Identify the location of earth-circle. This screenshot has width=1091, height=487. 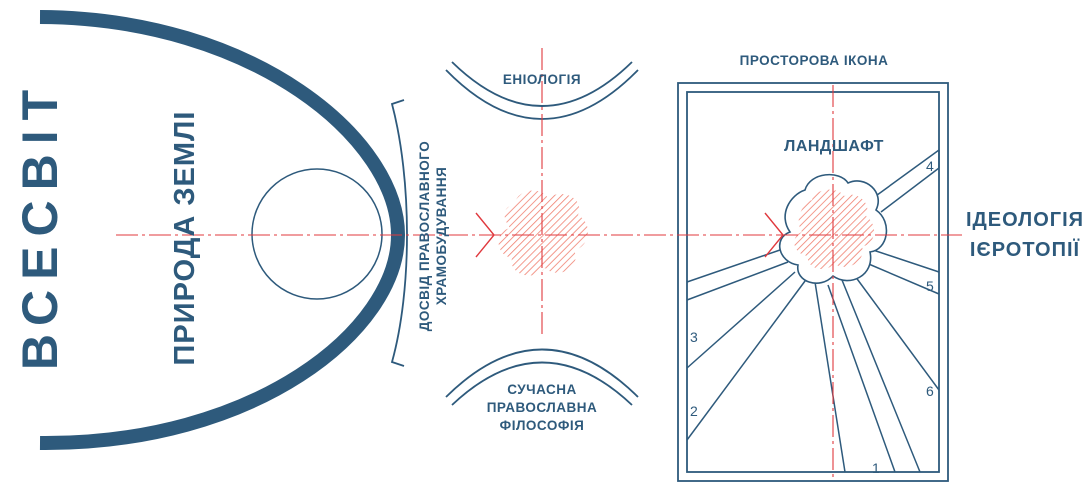
(317, 234).